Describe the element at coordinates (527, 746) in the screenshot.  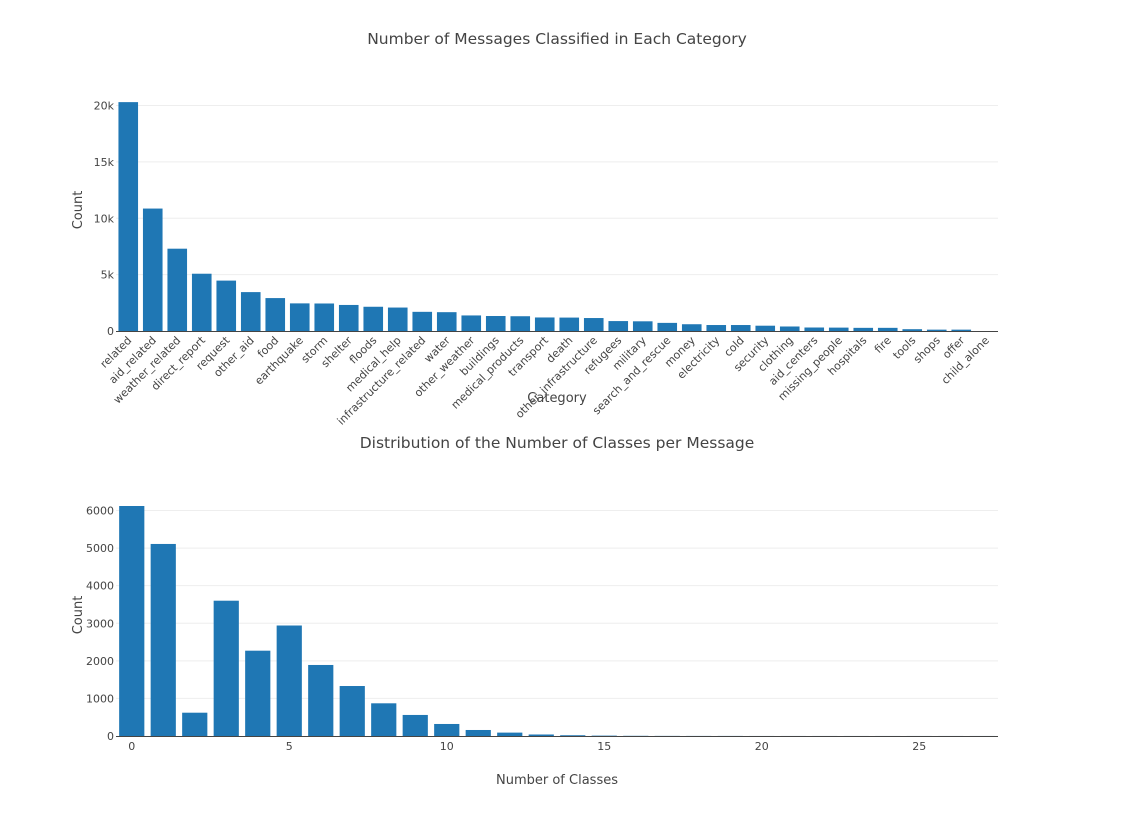
I see `chart2-x-ticks: 0 5 10 15 20 25` at that location.